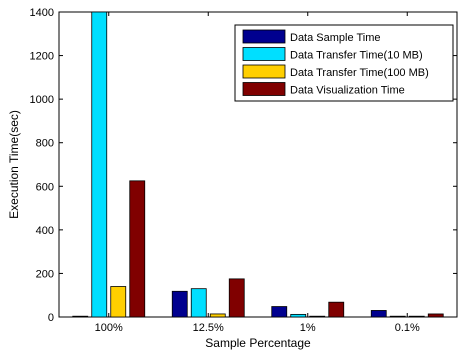 This screenshot has width=471, height=352. What do you see at coordinates (347, 91) in the screenshot?
I see `legend-label: Data Visualization Time` at bounding box center [347, 91].